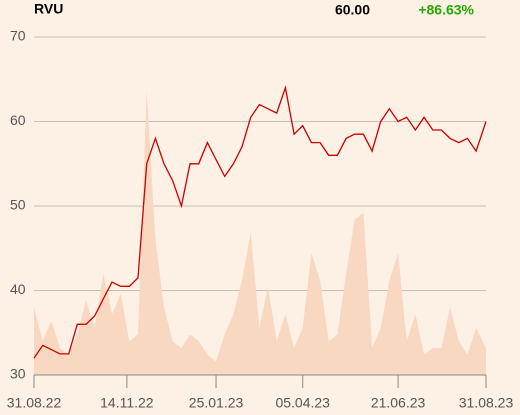  Describe the element at coordinates (48, 9) in the screenshot. I see `chart-title: RVU` at that location.